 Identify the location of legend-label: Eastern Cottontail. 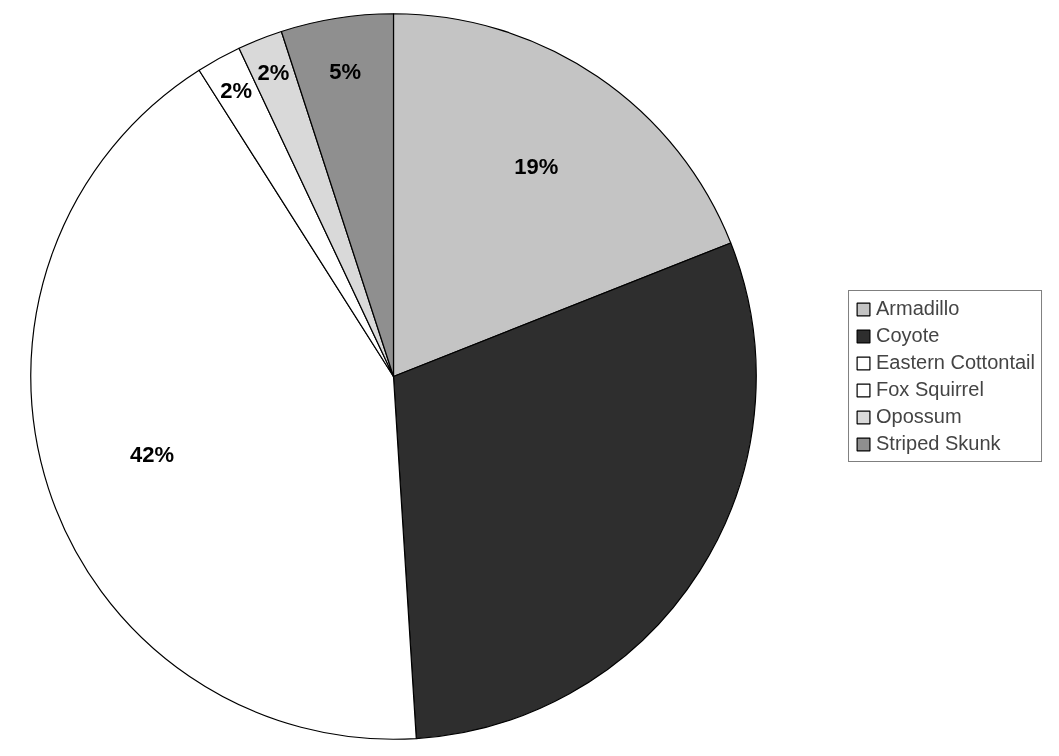
(955, 362).